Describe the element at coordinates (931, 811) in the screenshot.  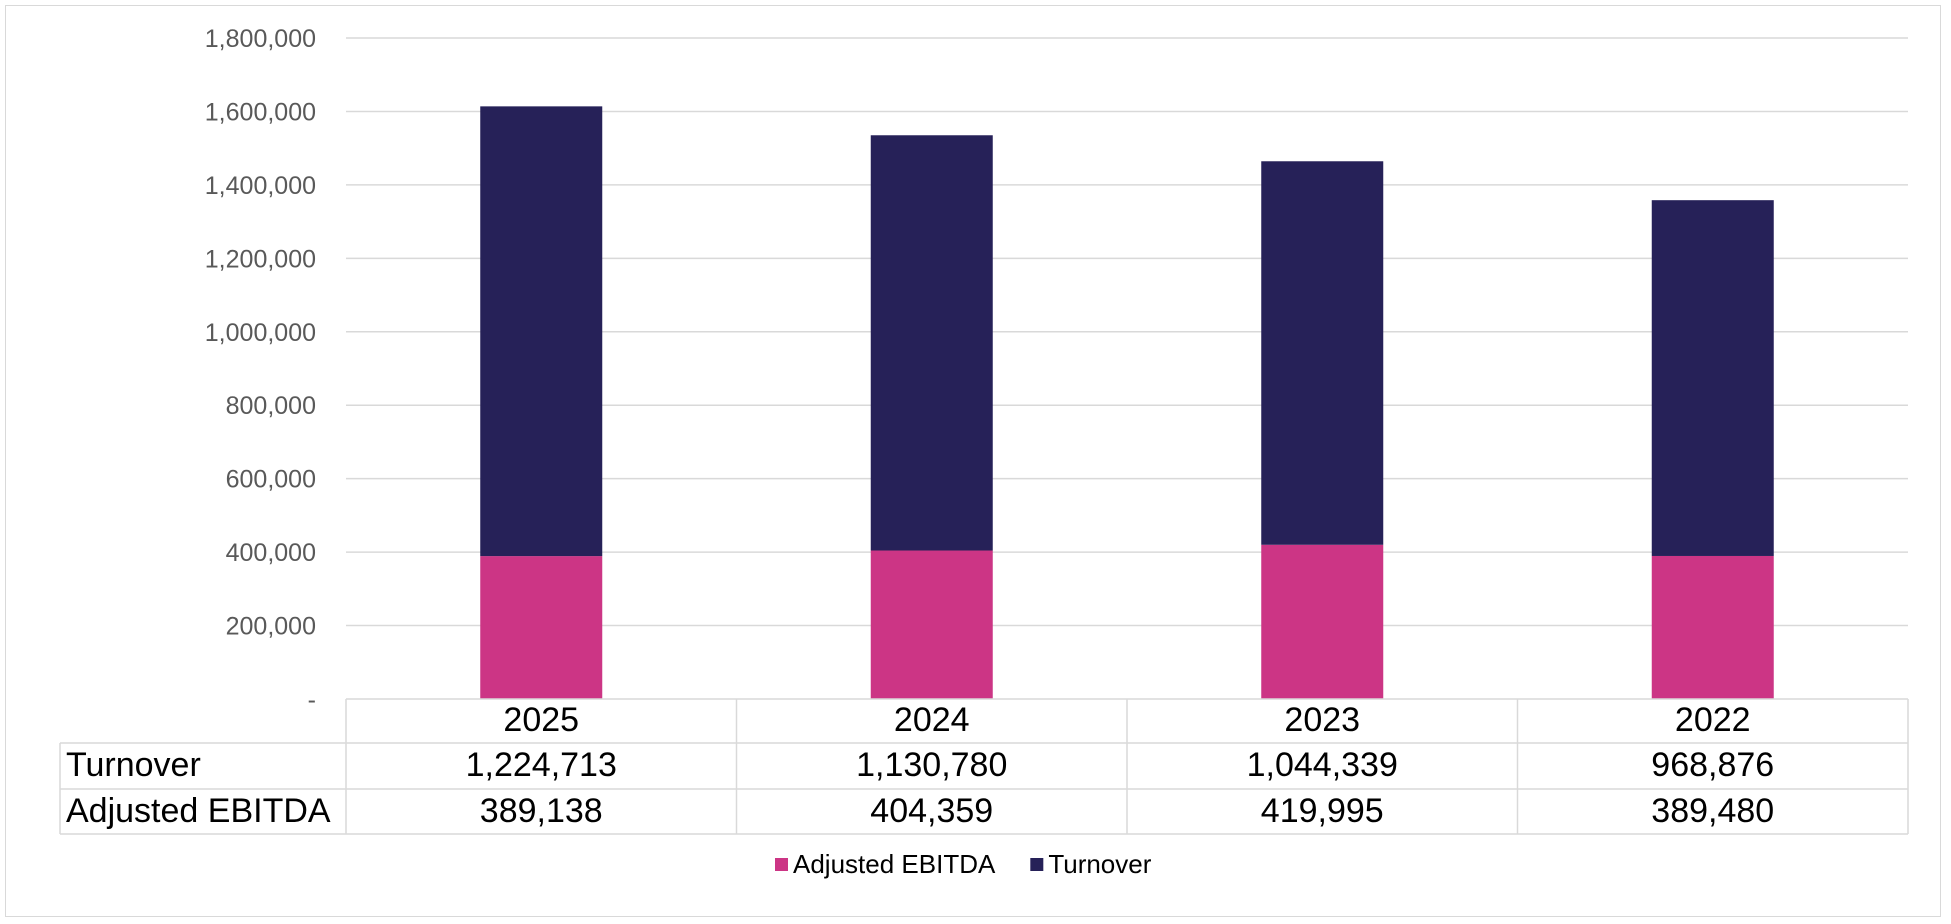
I see `table-value: 404,359` at that location.